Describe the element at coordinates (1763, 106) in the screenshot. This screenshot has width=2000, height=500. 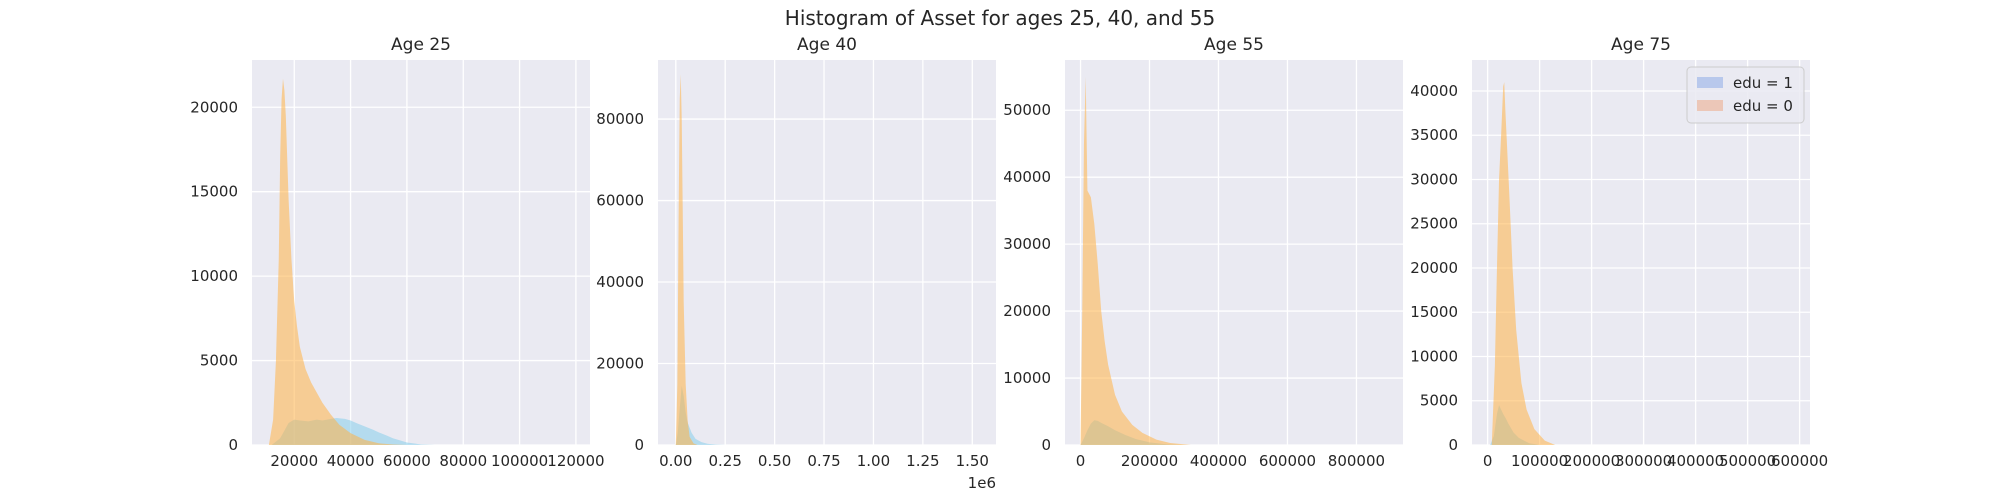
I see `legend-label: edu = 0` at that location.